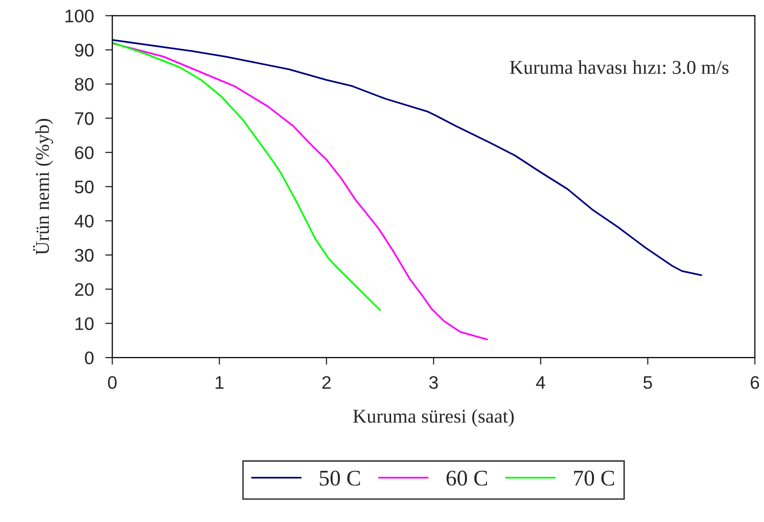  Describe the element at coordinates (112, 382) in the screenshot. I see `x-tick-label: 0` at that location.